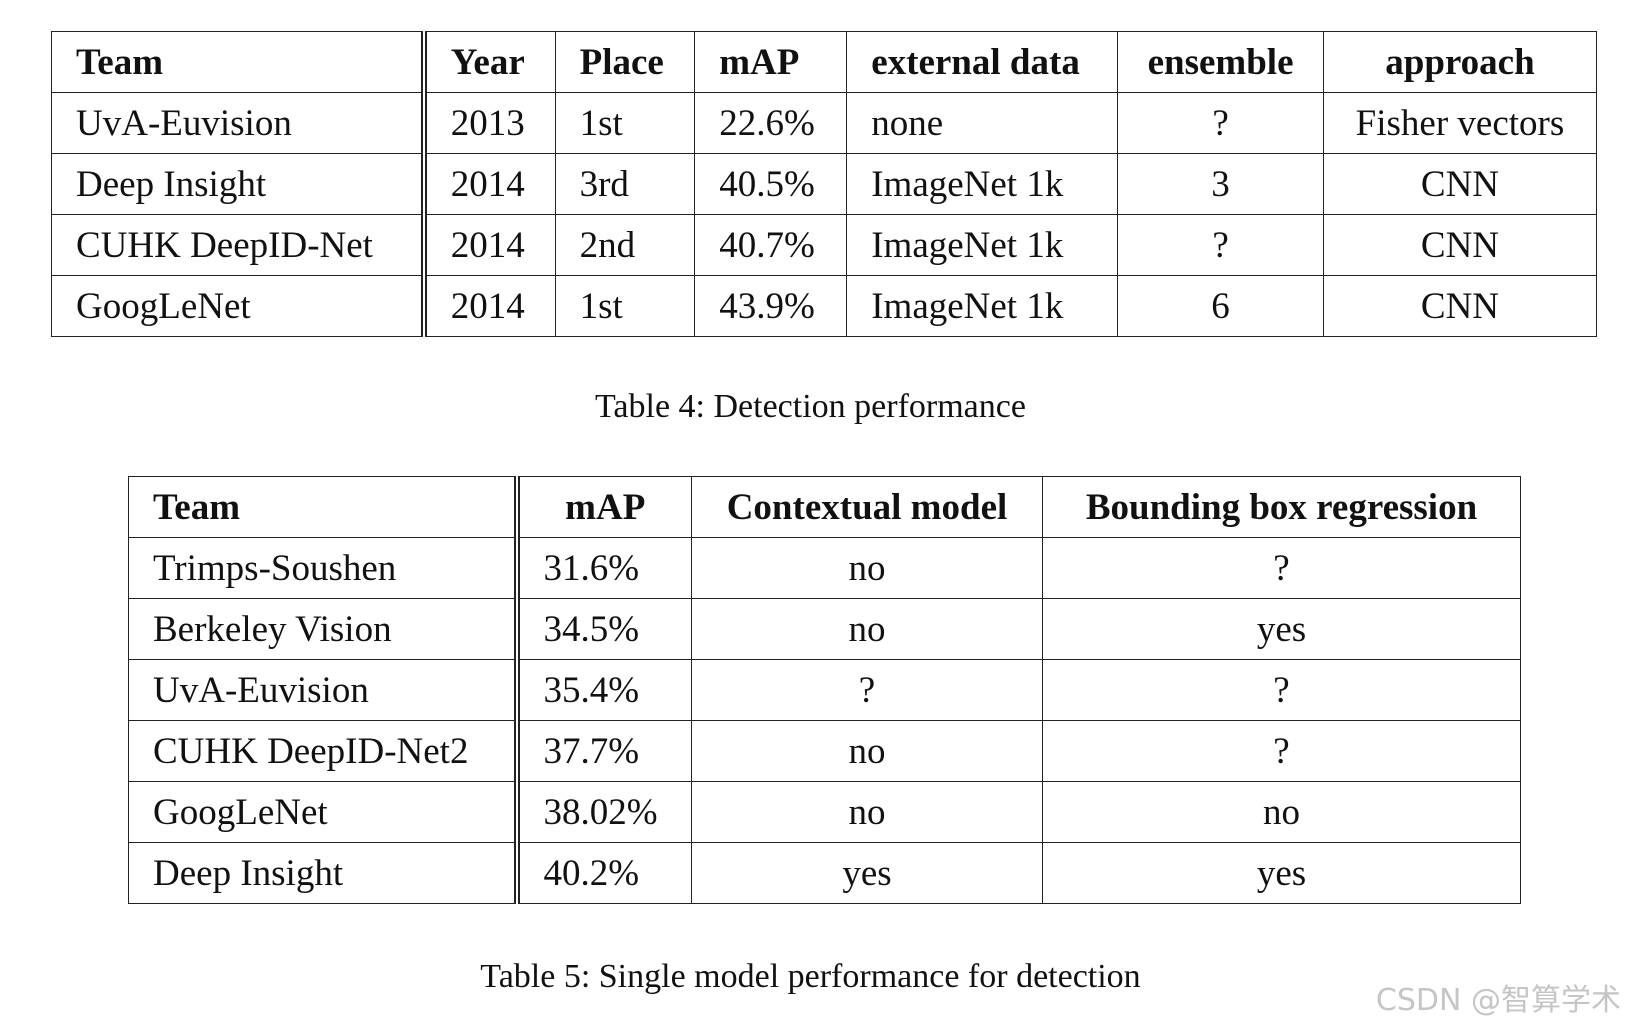 Image resolution: width=1625 pixels, height=1025 pixels. I want to click on header-contextual-model: Contextual model, so click(867, 507).